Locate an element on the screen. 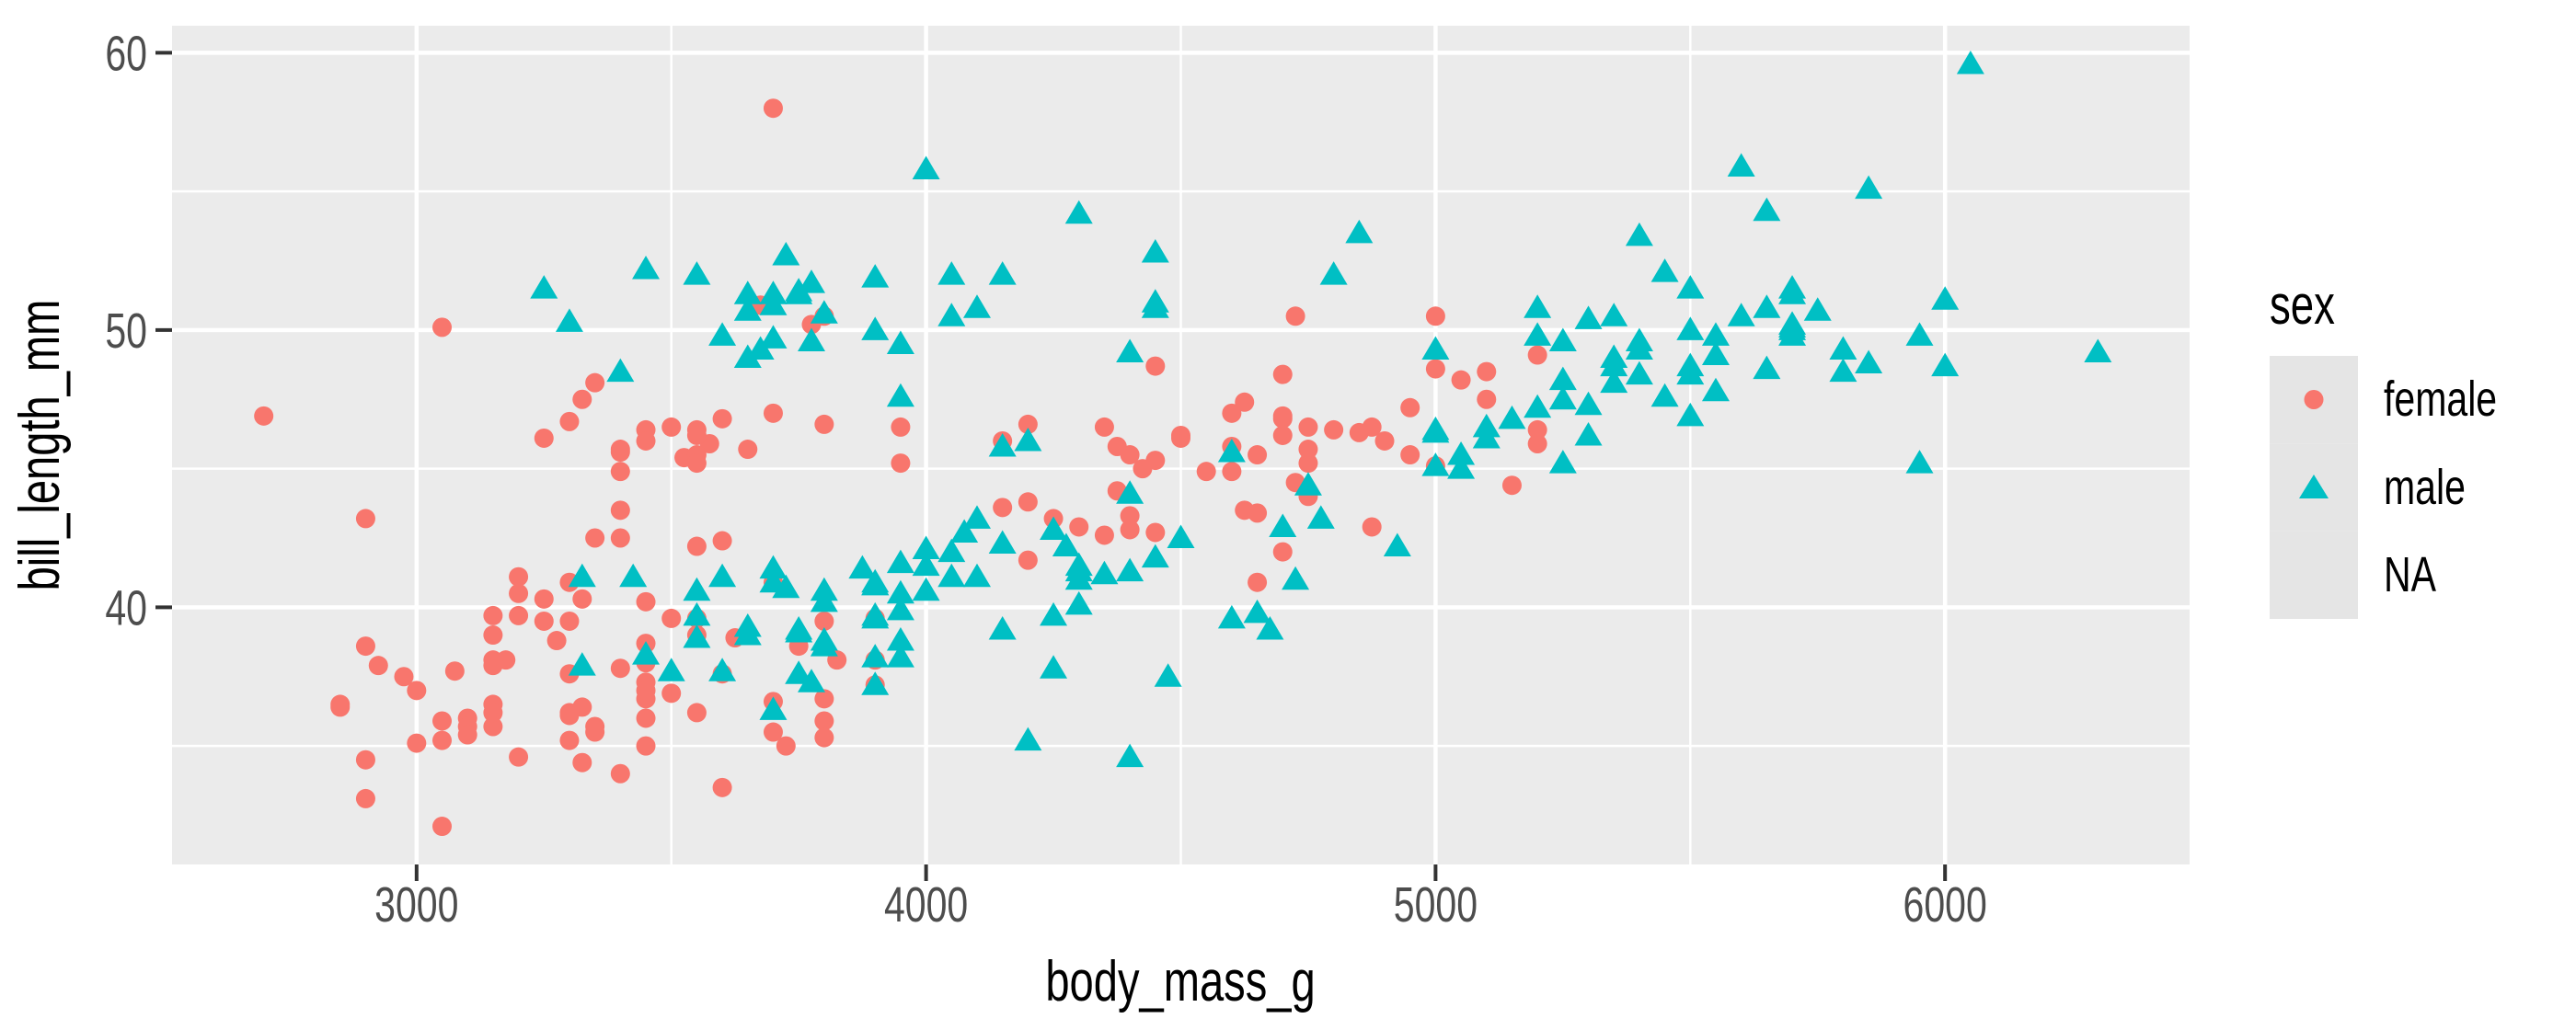 The height and width of the screenshot is (1030, 2576). legend-label-female: female is located at coordinates (2440, 400).